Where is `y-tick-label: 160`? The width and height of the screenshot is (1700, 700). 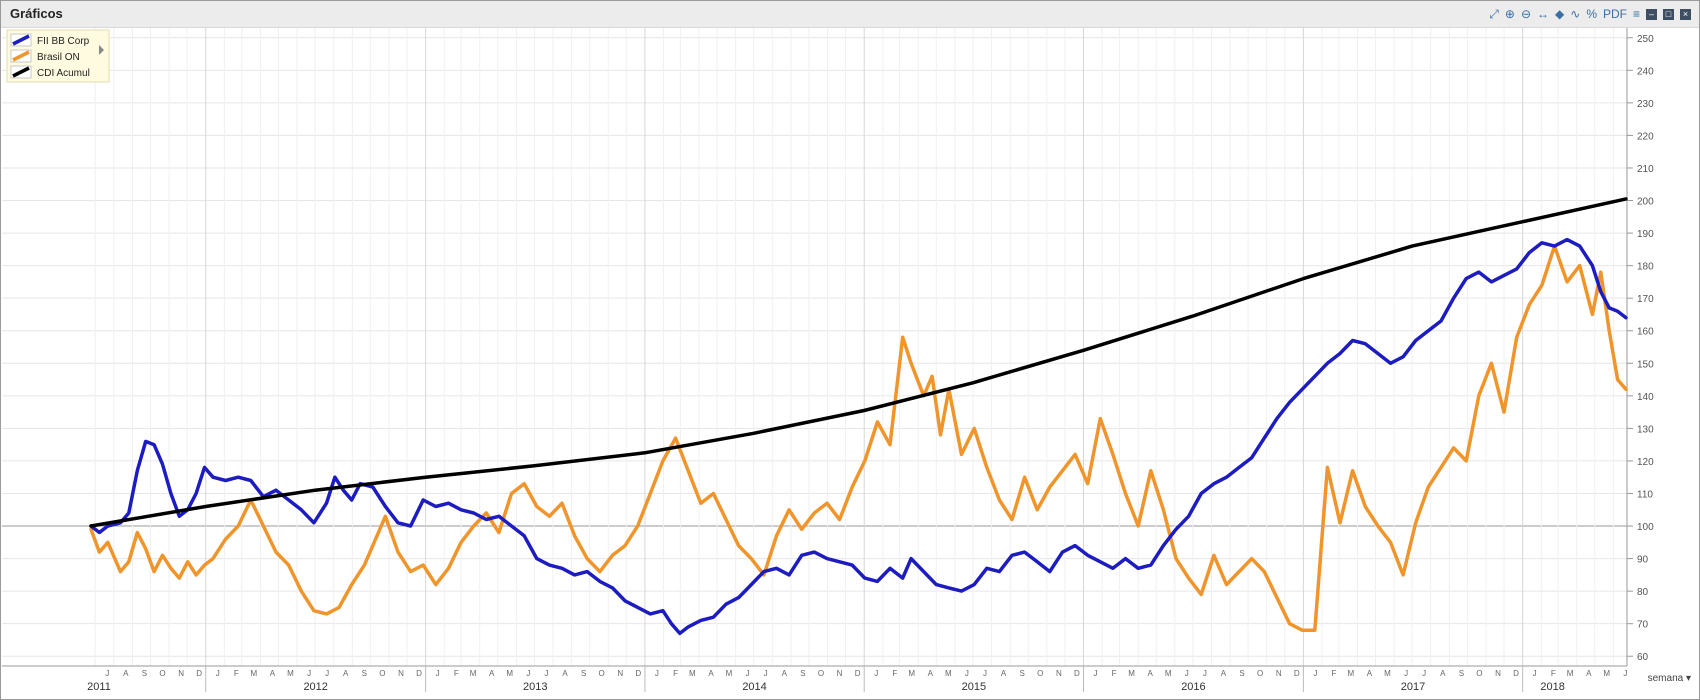
y-tick-label: 160 is located at coordinates (1645, 332).